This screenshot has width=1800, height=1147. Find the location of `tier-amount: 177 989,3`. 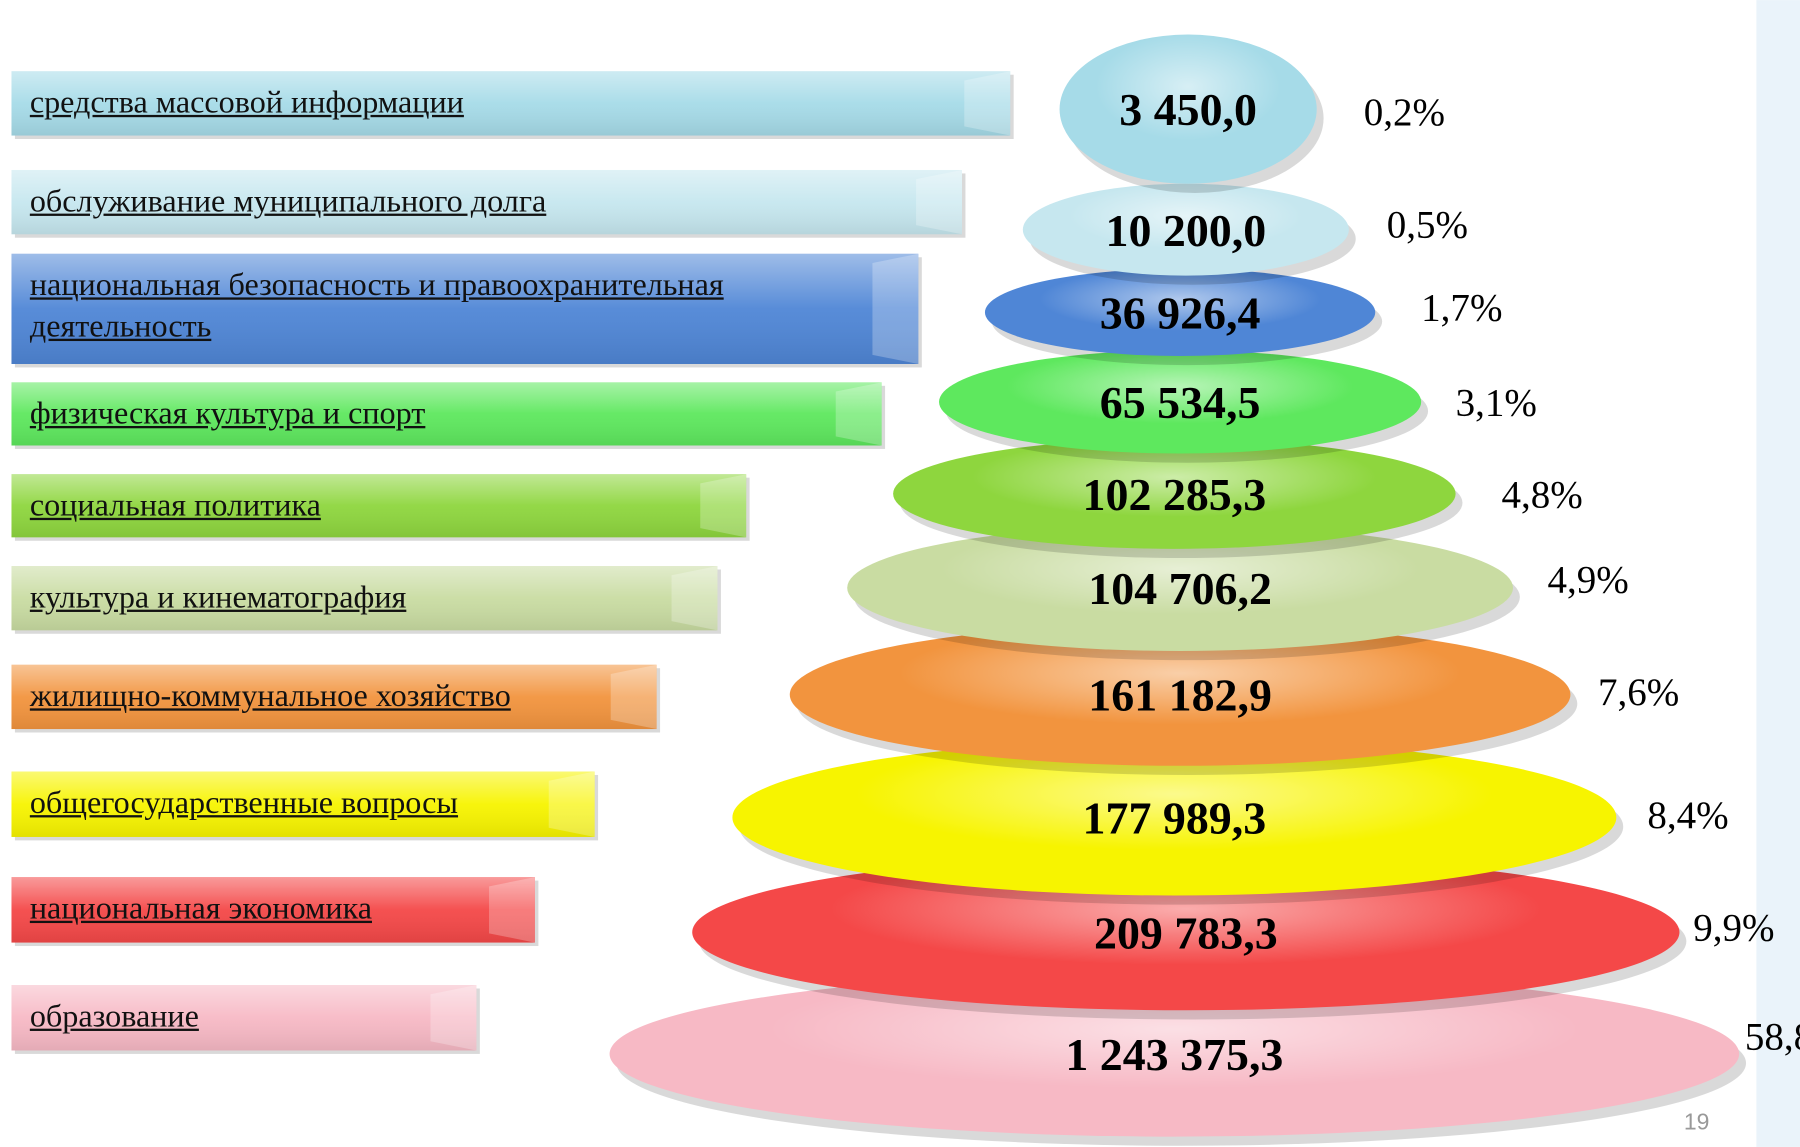

tier-amount: 177 989,3 is located at coordinates (1175, 818).